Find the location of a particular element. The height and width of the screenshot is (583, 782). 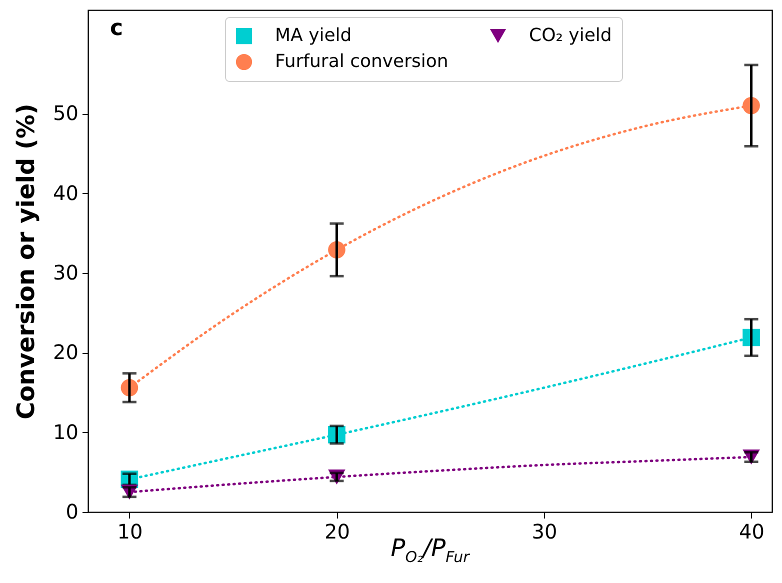

y-tick-label: 30 is located at coordinates (65, 272).